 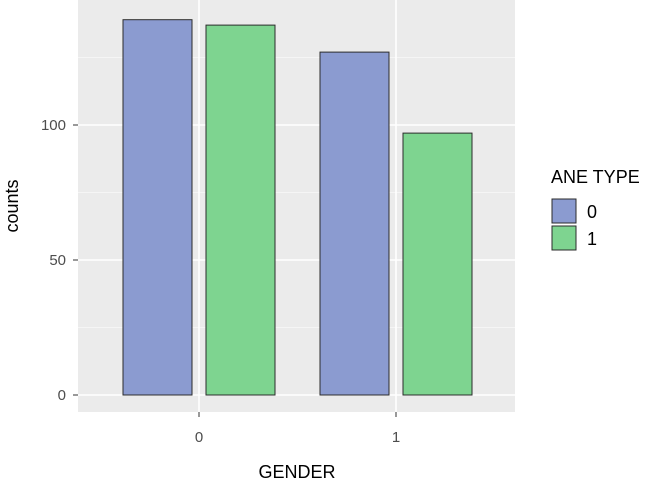 I want to click on x-tick-label: 0, so click(x=199, y=437).